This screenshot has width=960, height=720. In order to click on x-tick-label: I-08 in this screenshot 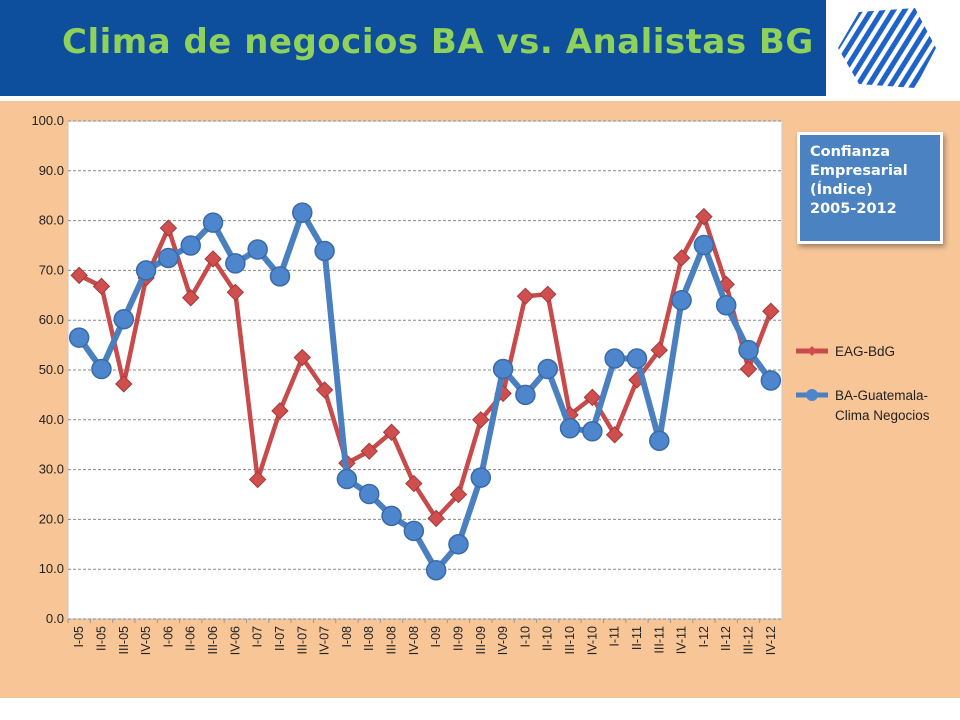, I will do `click(347, 637)`.